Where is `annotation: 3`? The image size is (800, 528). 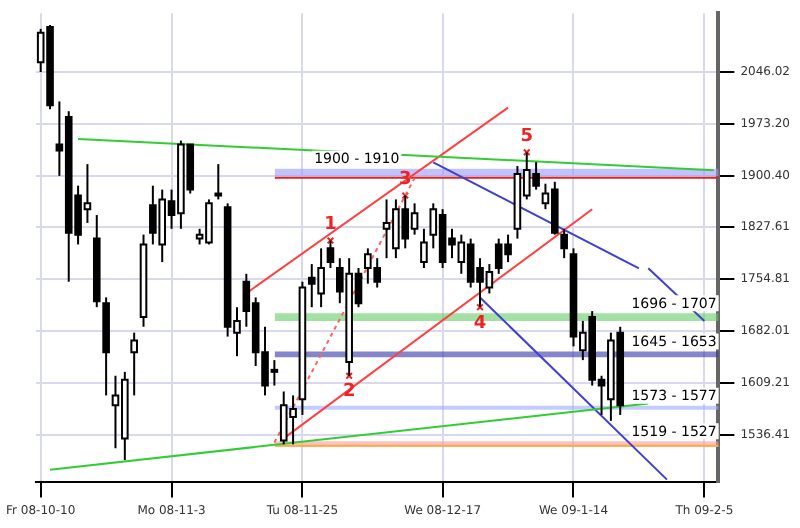 annotation: 3 is located at coordinates (405, 180).